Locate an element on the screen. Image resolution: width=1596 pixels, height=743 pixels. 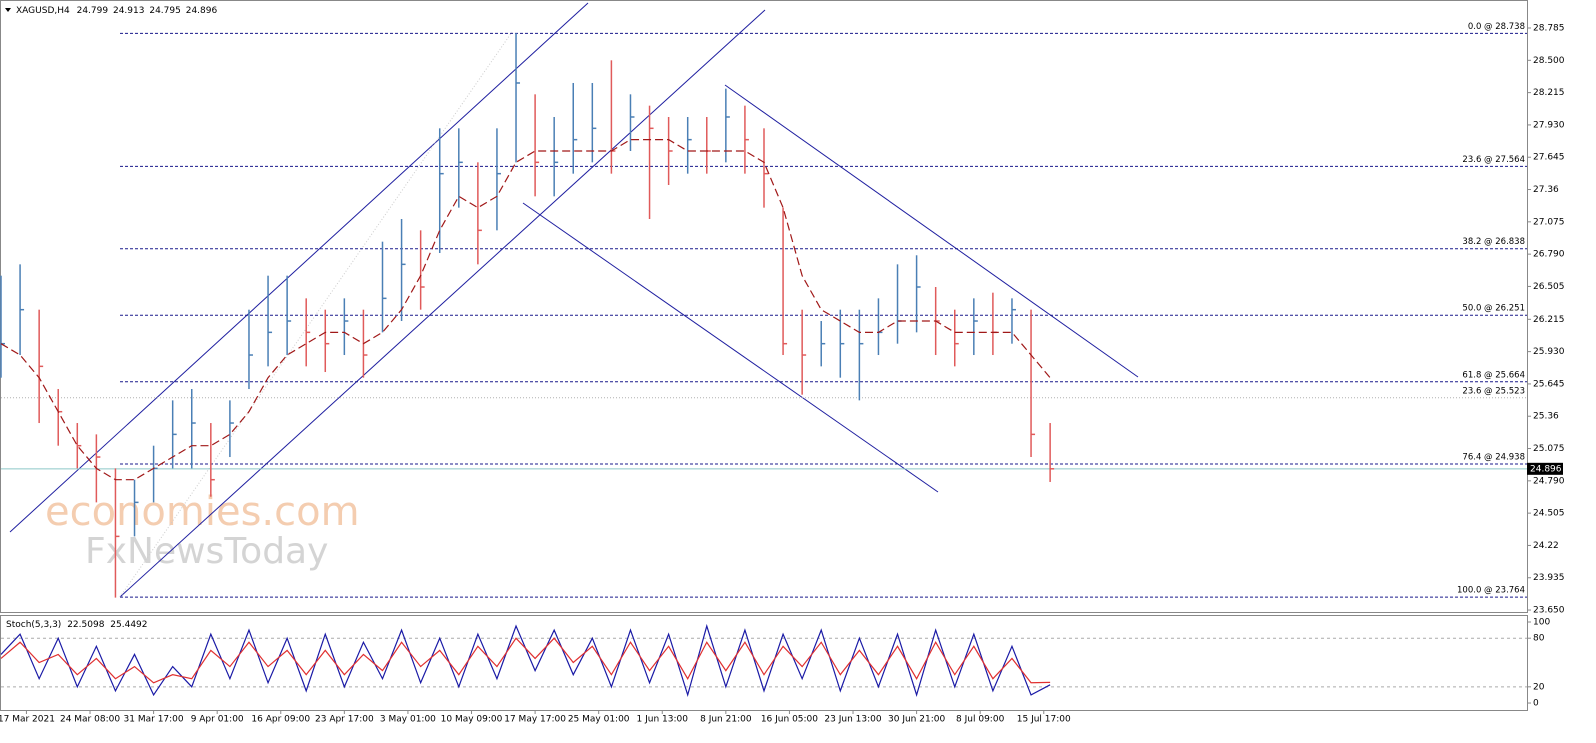
indicator-header: Stoch(5,3,3) 22.5098 25.4492 is located at coordinates (77, 625).